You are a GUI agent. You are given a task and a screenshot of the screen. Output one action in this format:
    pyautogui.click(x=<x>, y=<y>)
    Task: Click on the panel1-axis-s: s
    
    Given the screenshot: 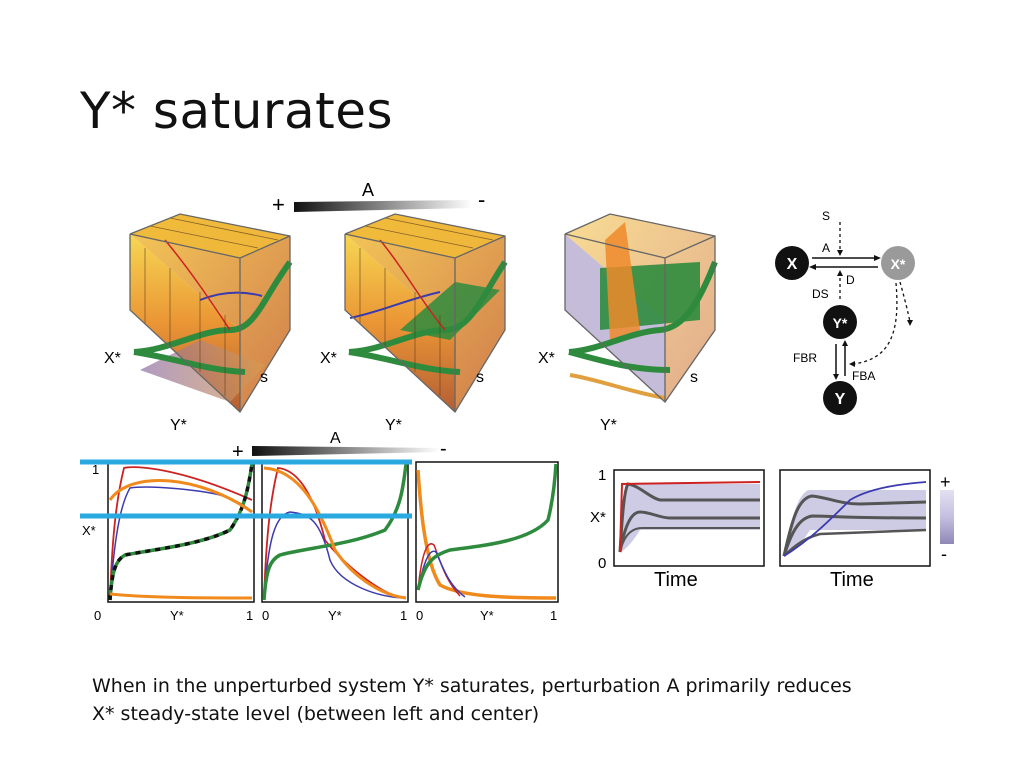 What is the action you would take?
    pyautogui.click(x=264, y=377)
    